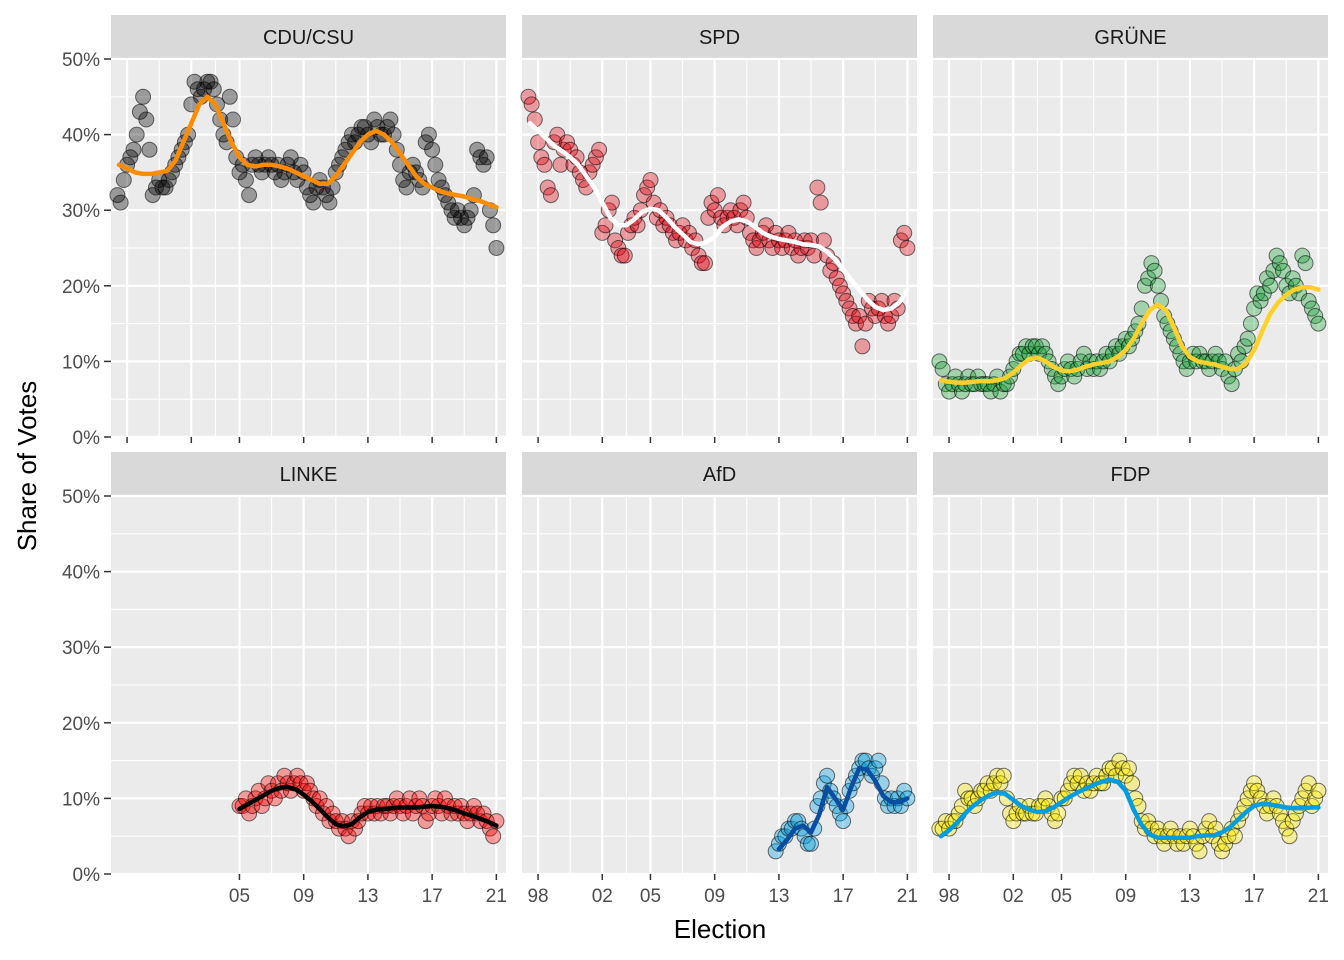  Describe the element at coordinates (602, 896) in the screenshot. I see `x-tick-label: 02` at that location.